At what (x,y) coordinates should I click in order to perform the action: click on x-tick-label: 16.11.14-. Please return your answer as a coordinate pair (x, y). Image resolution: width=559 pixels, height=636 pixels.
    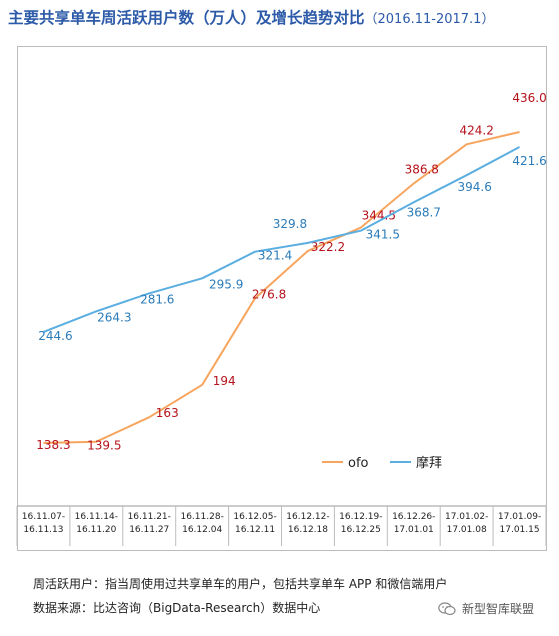
    Looking at the image, I should click on (96, 517).